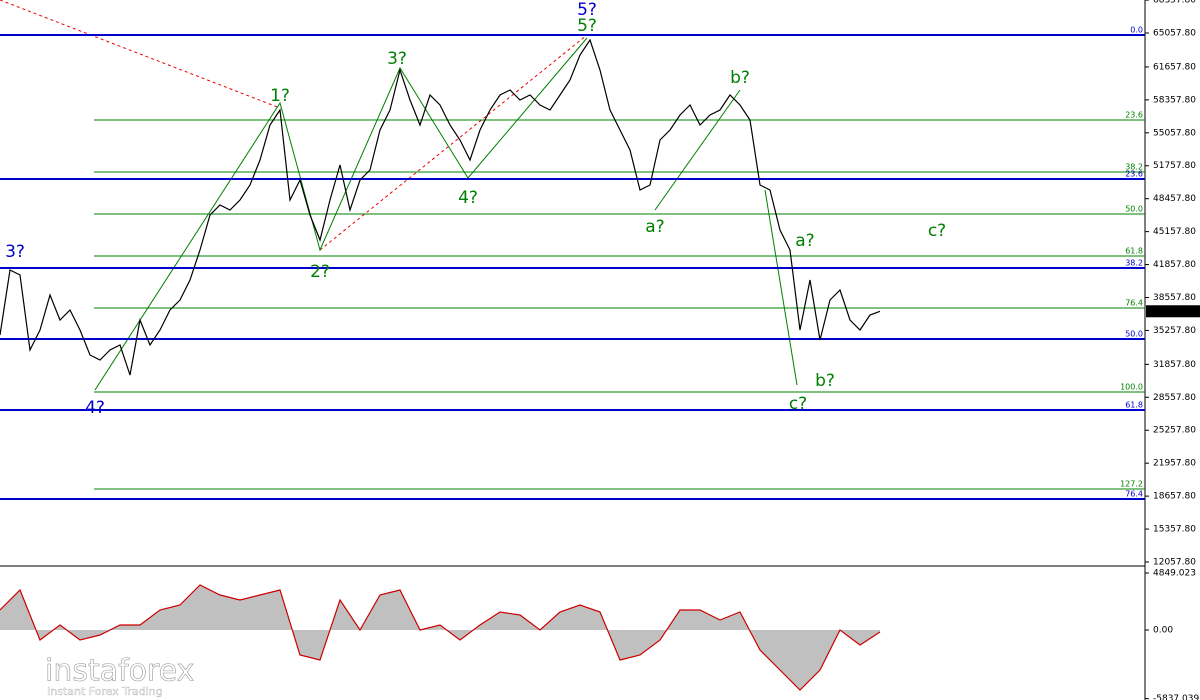 This screenshot has height=700, width=1200. I want to click on y-tick-label: 65057.80, so click(1174, 33).